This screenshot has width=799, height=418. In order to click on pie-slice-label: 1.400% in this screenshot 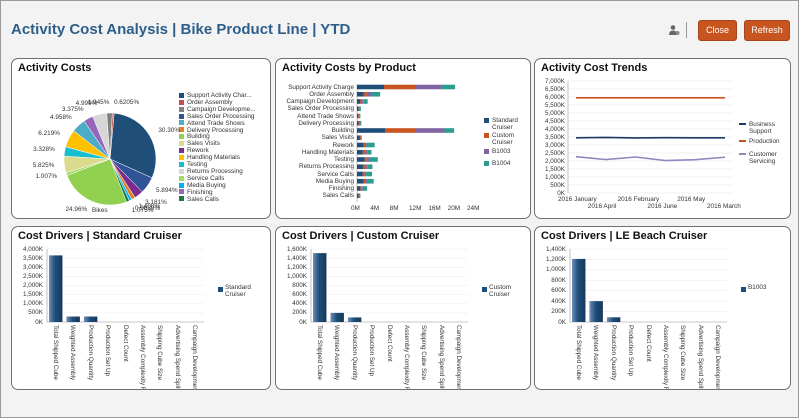, I will do `click(149, 207)`.